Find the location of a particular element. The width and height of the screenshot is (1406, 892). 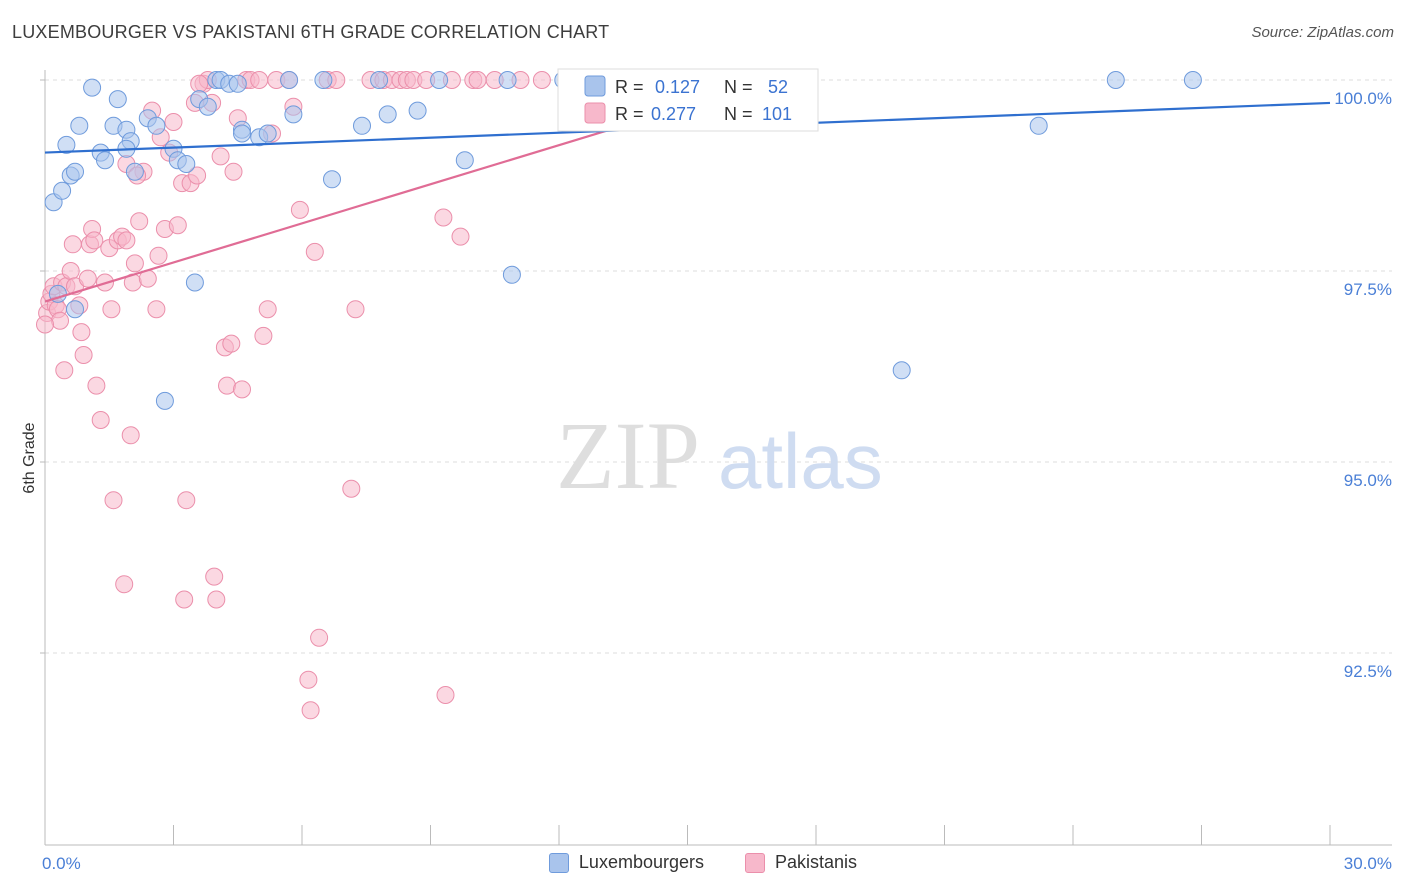

legend-n-label: N = is located at coordinates (738, 114).